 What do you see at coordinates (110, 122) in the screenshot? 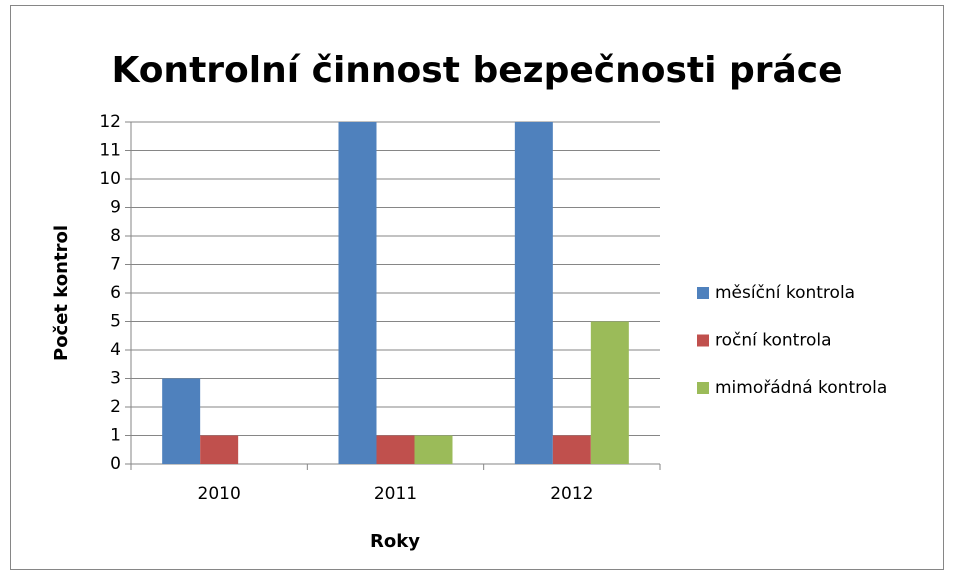
I see `y-tick-label: 12` at bounding box center [110, 122].